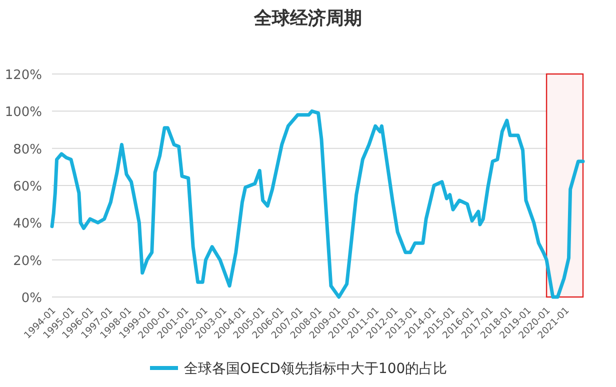  Describe the element at coordinates (307, 18) in the screenshot. I see `chart-title: 全球经济周期` at that location.